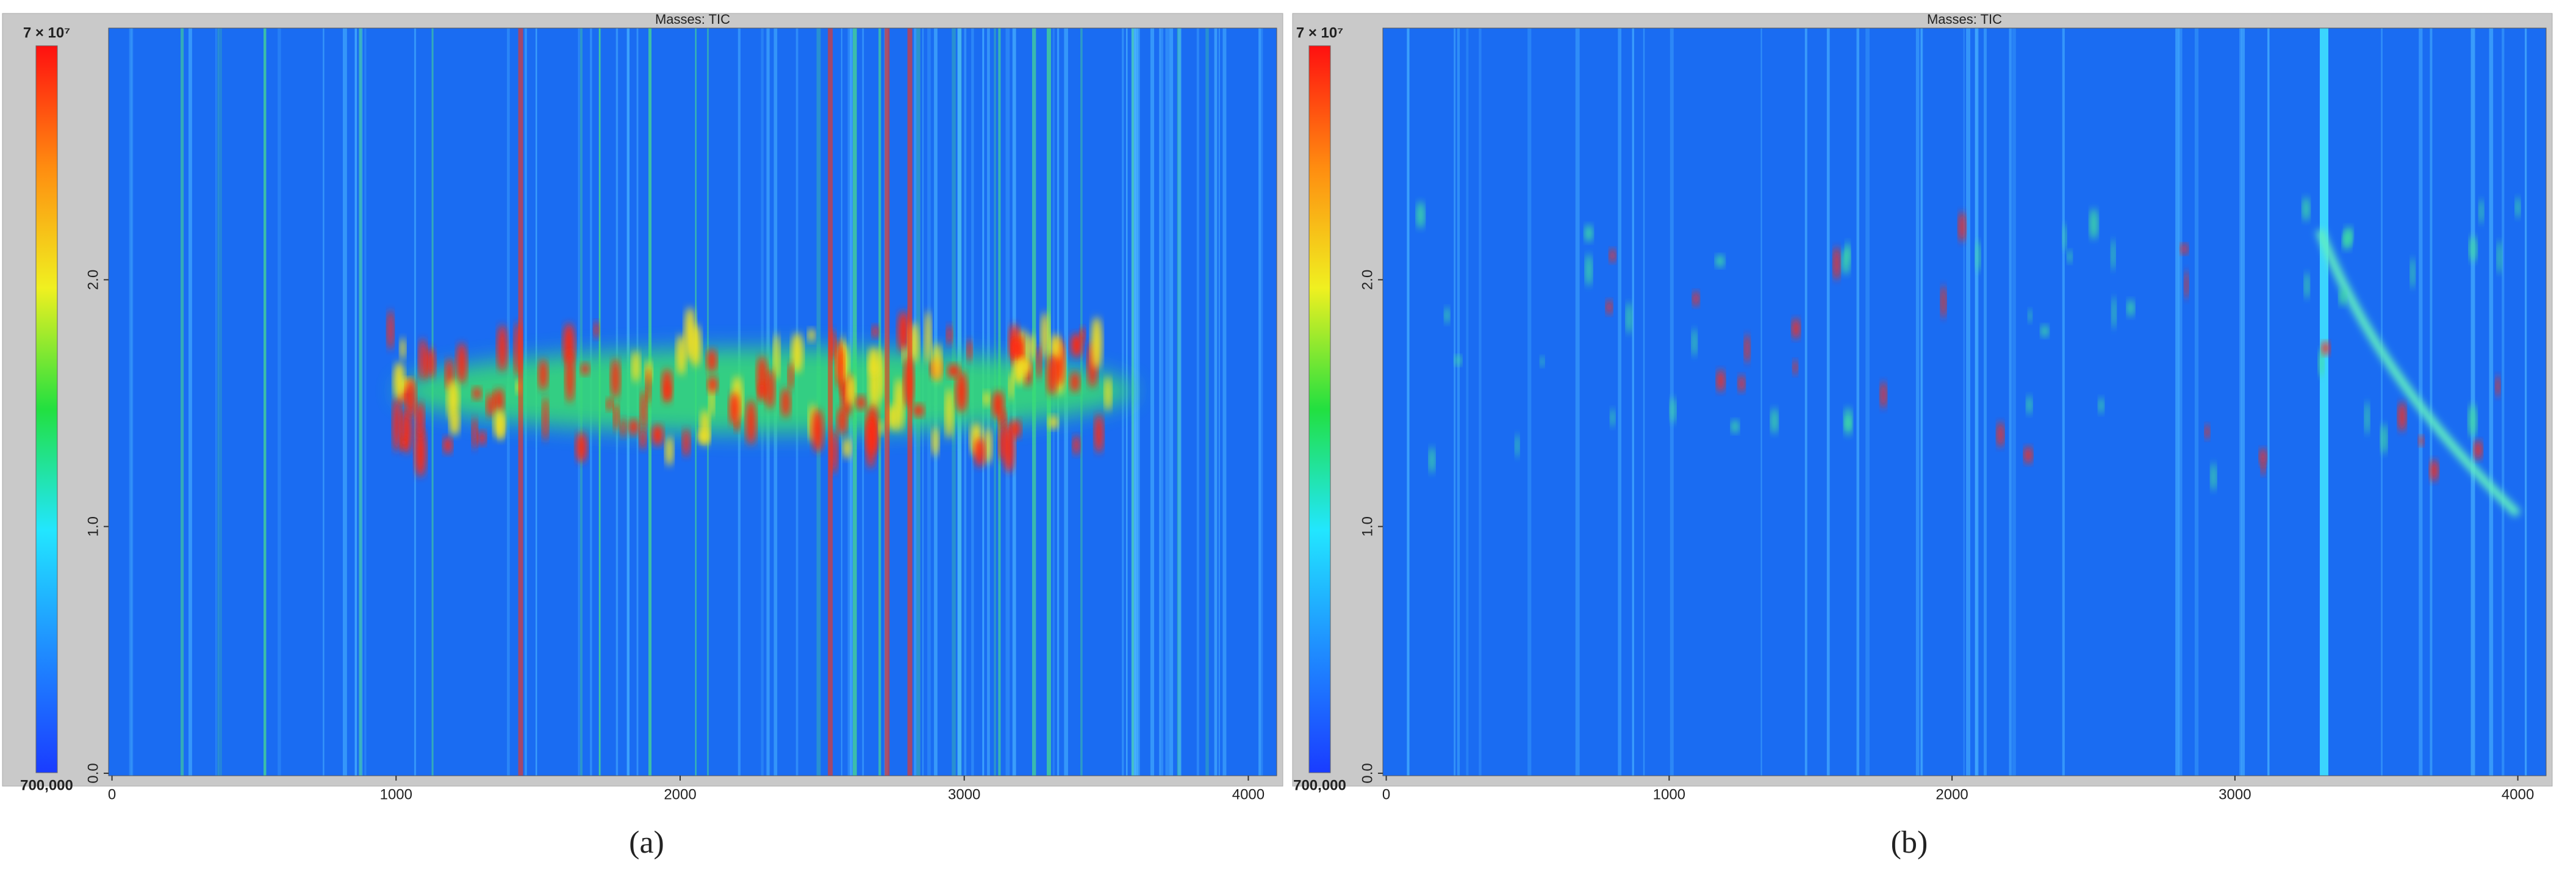 The height and width of the screenshot is (874, 2576). What do you see at coordinates (93, 526) in the screenshot?
I see `y-tick-label: 1.0` at bounding box center [93, 526].